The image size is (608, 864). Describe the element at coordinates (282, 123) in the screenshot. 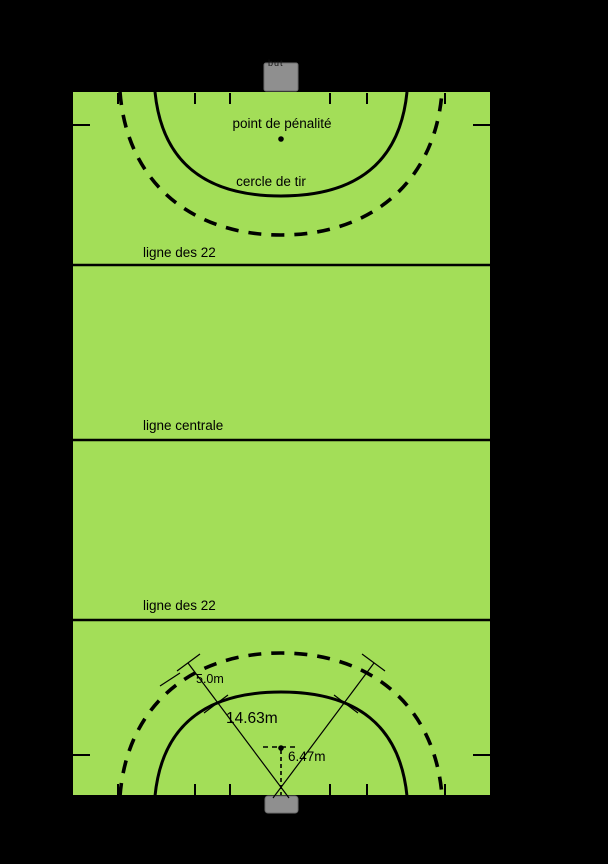

I see `penalty-spot-label: point de pénalité` at that location.